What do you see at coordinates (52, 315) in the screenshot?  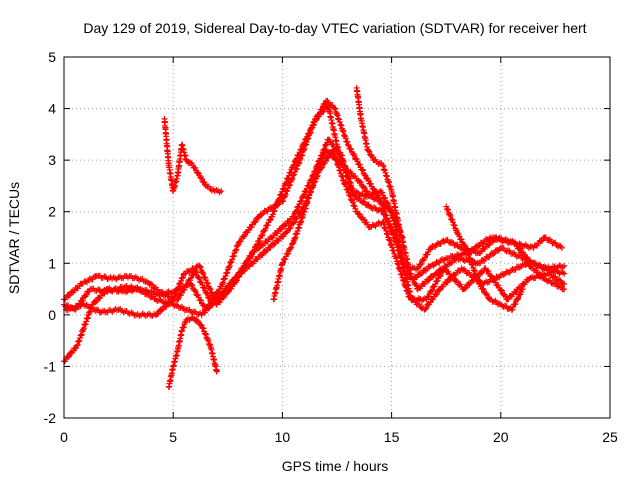 I see `y-tick-label: 0` at bounding box center [52, 315].